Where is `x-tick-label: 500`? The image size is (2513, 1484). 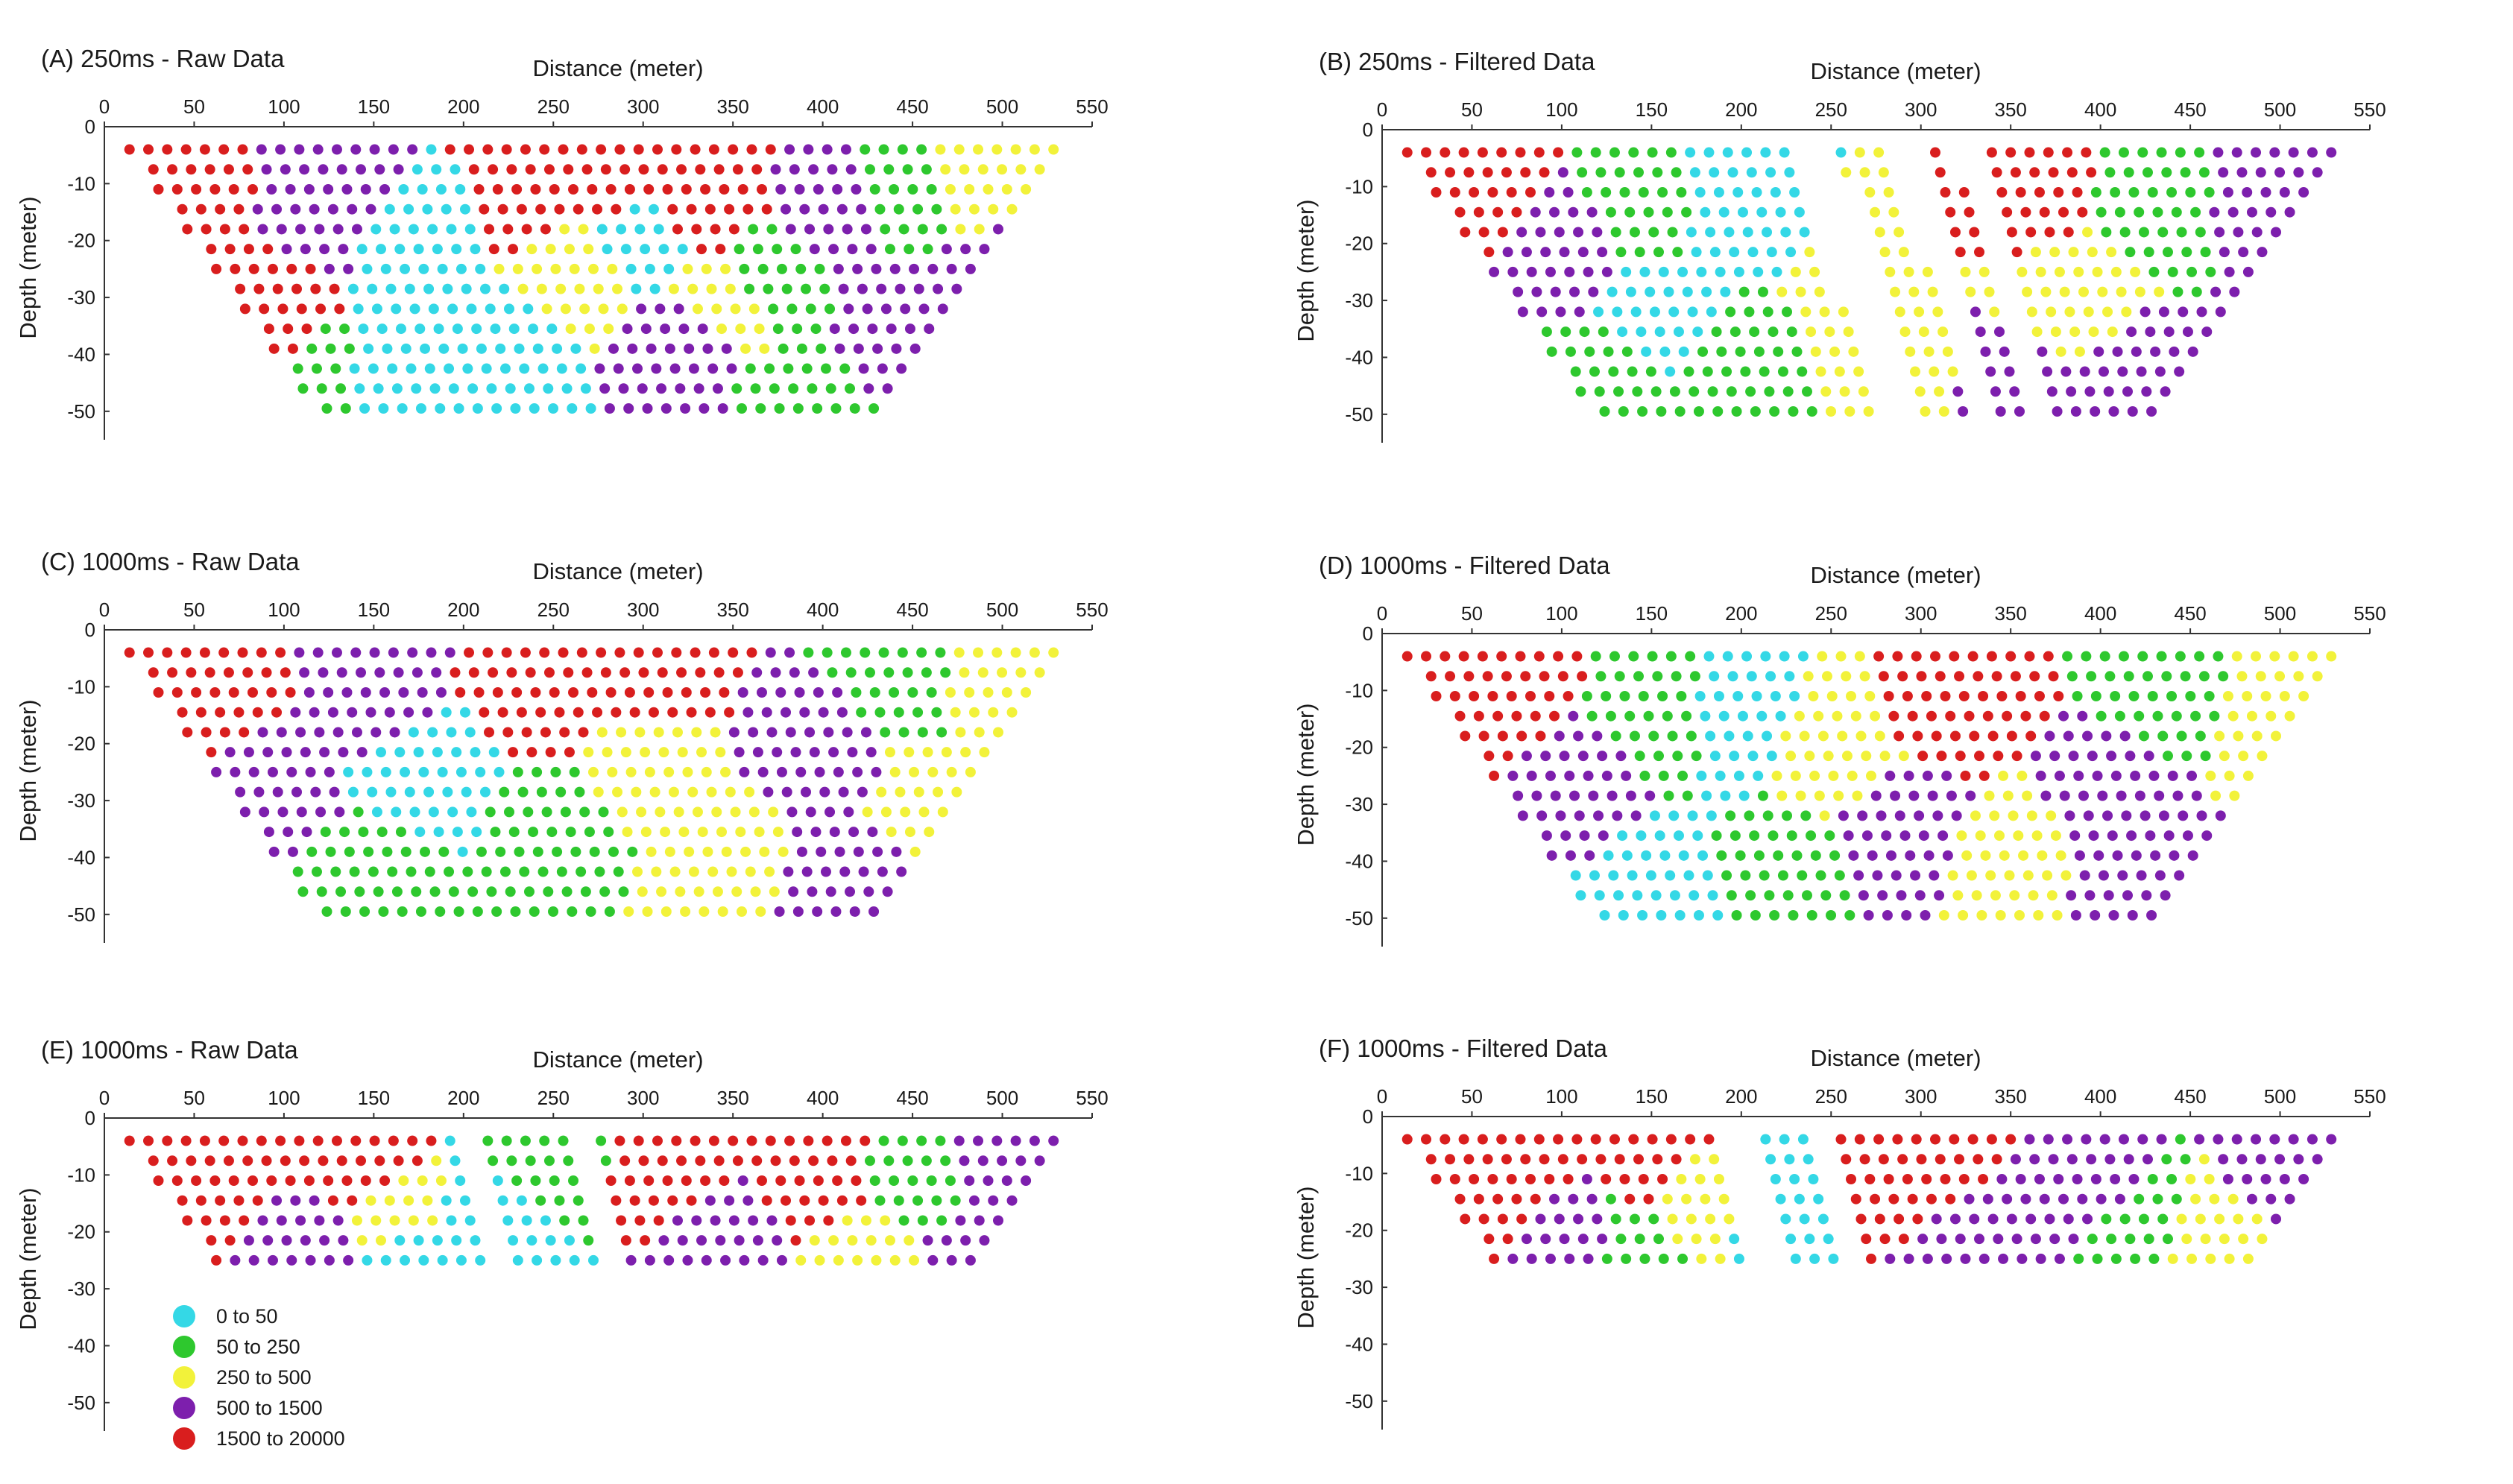 x-tick-label: 500 is located at coordinates (2280, 613).